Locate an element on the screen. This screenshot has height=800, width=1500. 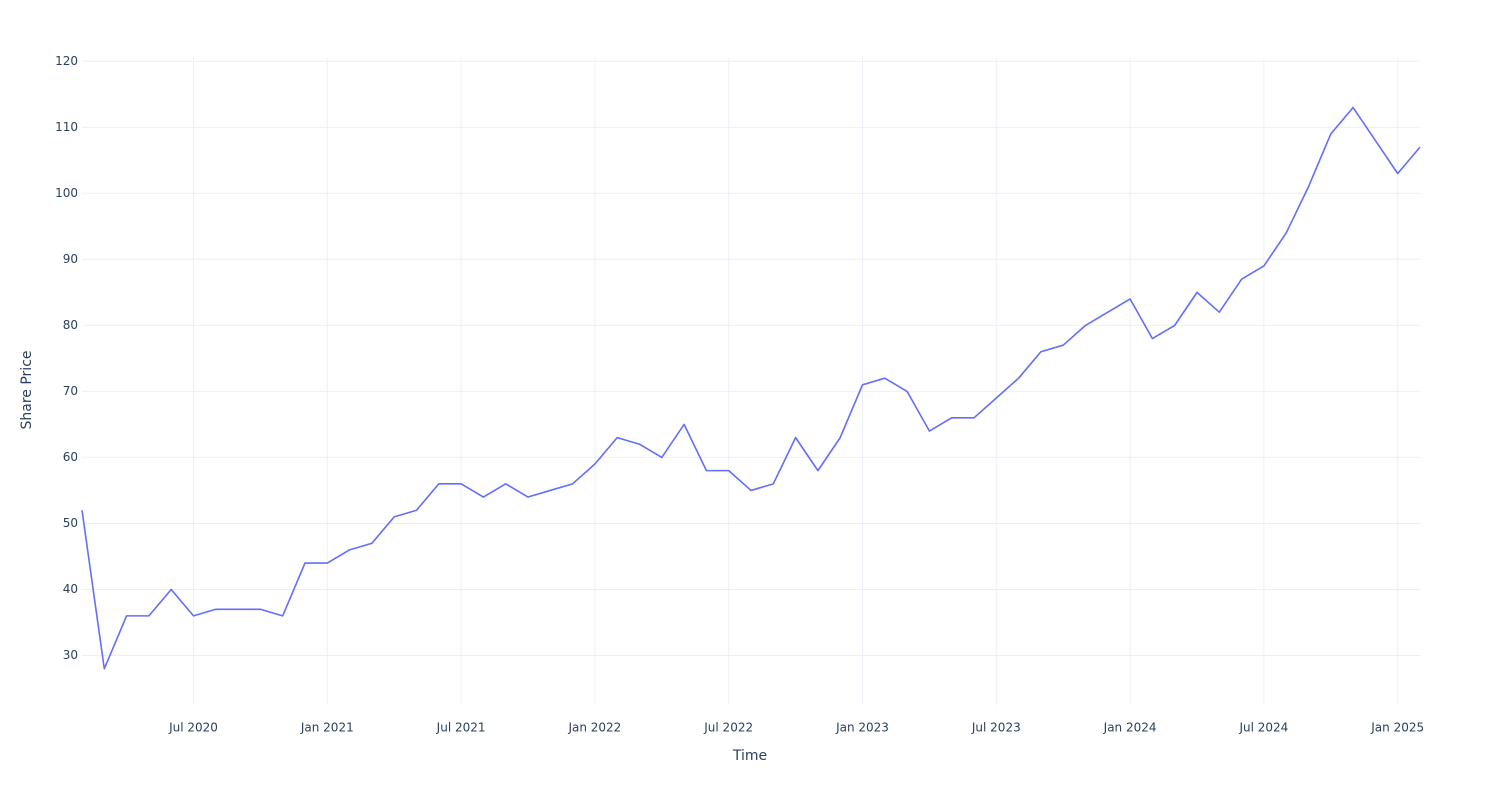
y-tick-label: 40 is located at coordinates (70, 589).